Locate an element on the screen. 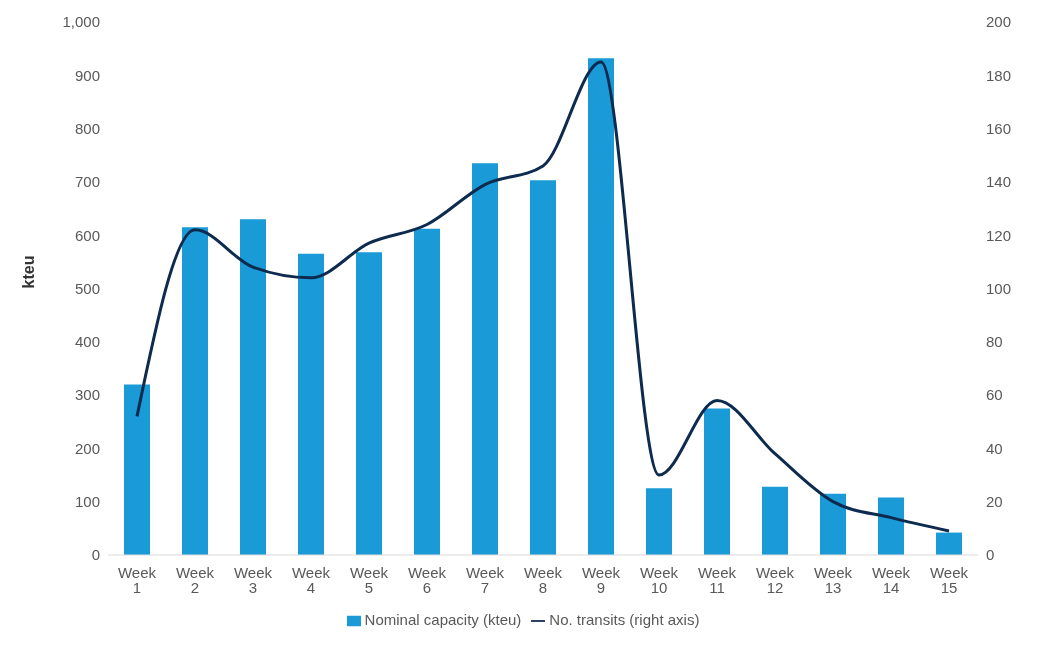 Image resolution: width=1056 pixels, height=646 pixels. x-tick-label: Week 3 is located at coordinates (253, 579).